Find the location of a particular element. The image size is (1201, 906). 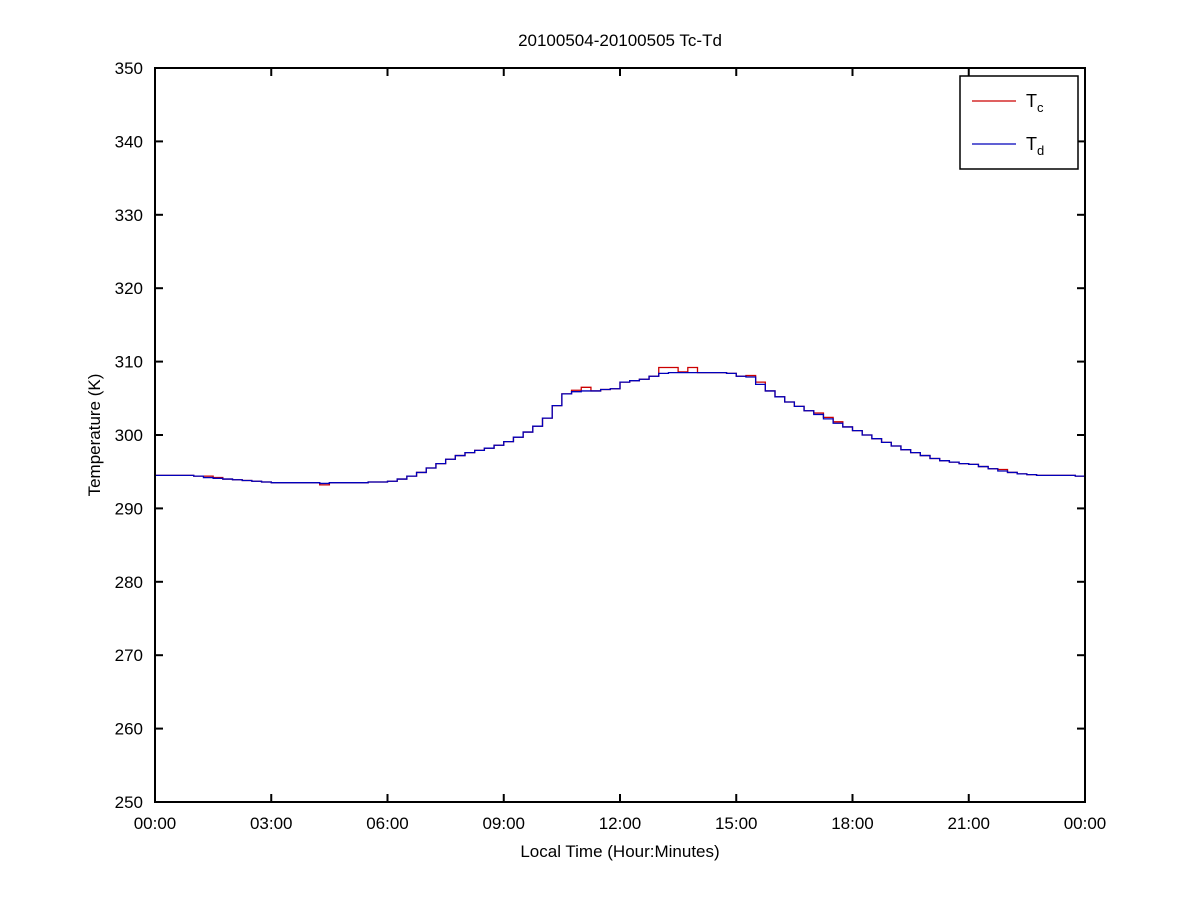

legend-label-Tc: Tc is located at coordinates (1035, 103).